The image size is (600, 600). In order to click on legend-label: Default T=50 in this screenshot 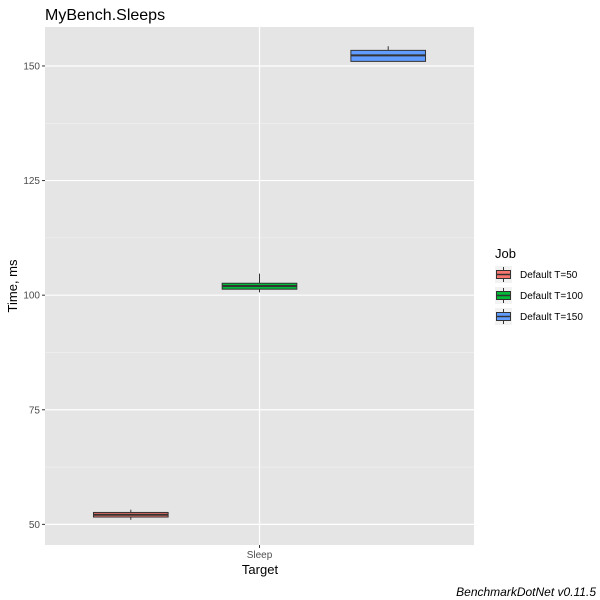, I will do `click(549, 275)`.